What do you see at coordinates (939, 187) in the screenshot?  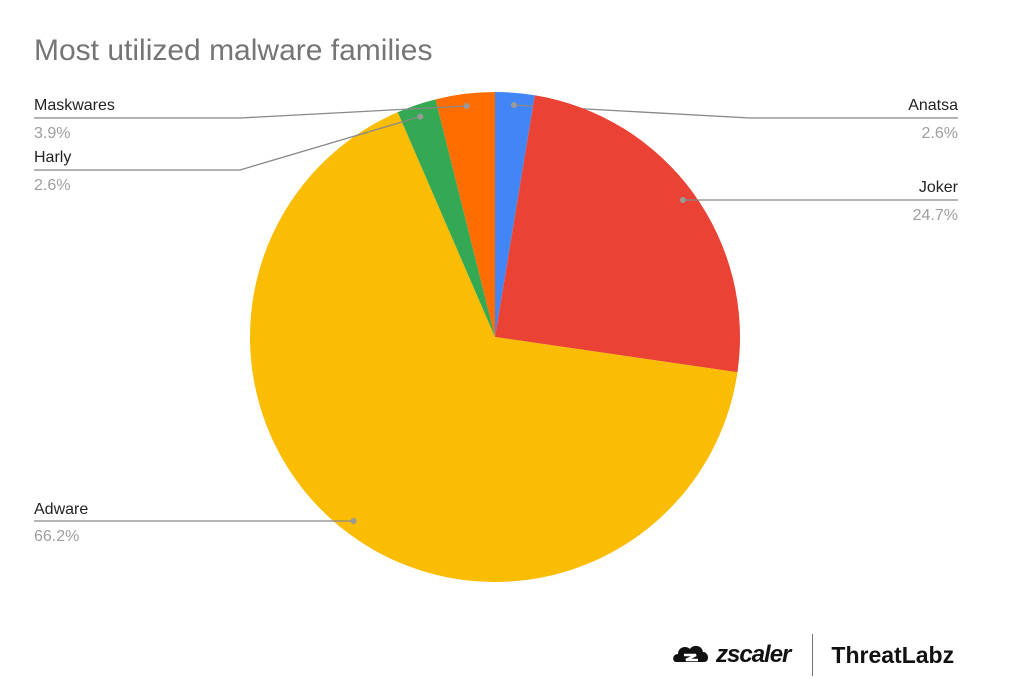 I see `slice-label-joker: Joker` at bounding box center [939, 187].